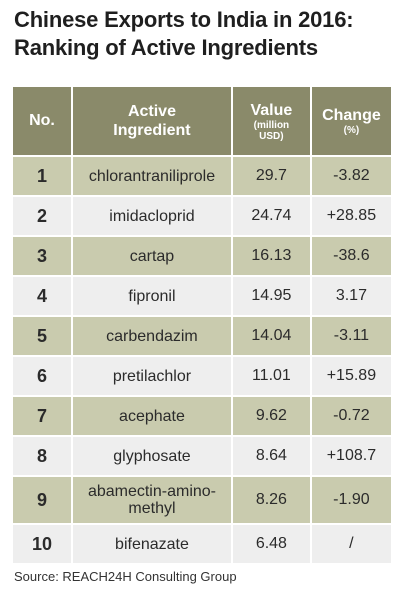  I want to click on table-row: 8 glyphosate 8.64 +108.7, so click(202, 456).